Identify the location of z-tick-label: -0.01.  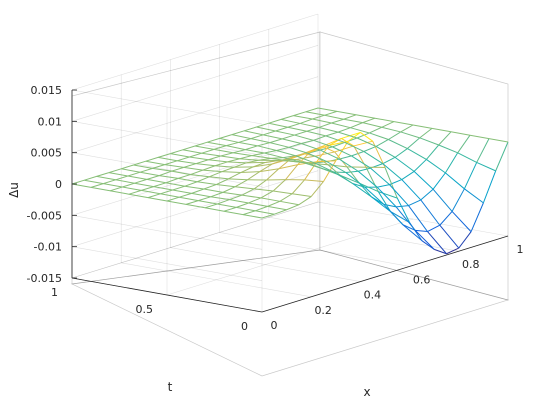
(48, 247).